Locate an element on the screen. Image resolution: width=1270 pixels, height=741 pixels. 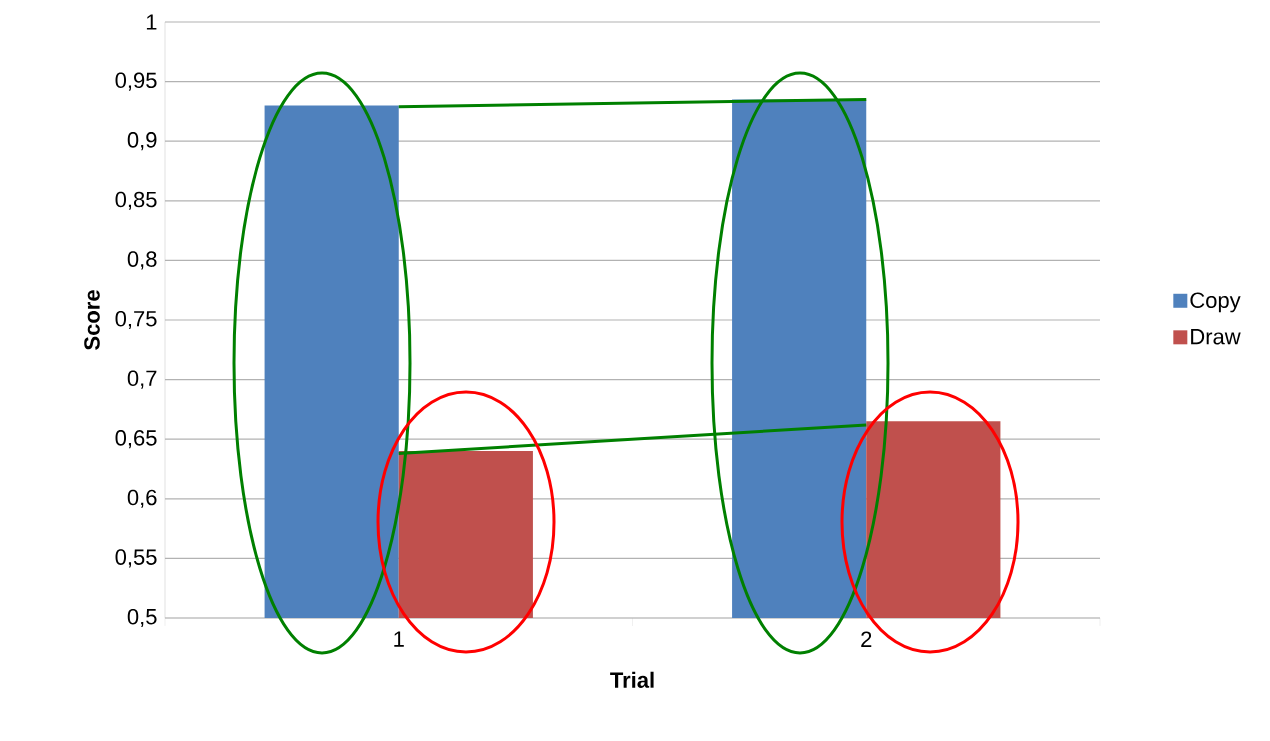
legend-label: Draw is located at coordinates (1216, 337).